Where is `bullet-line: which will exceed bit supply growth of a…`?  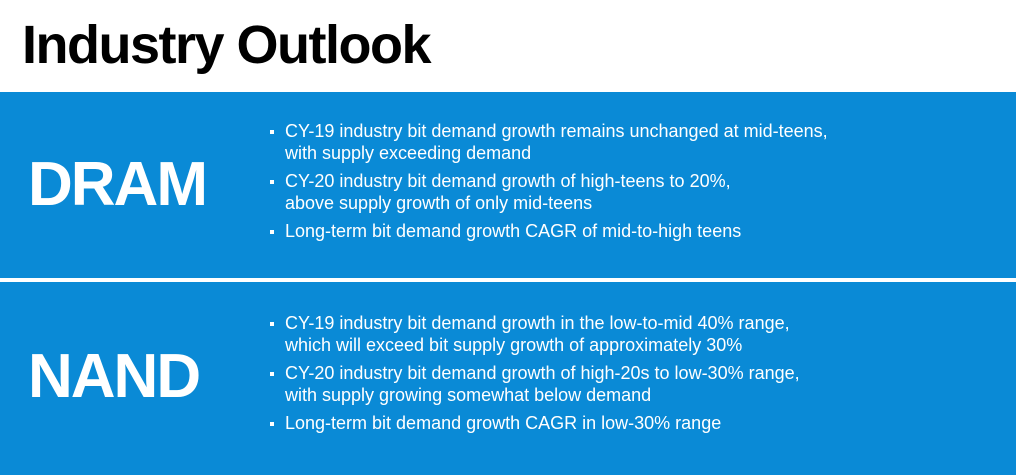 bullet-line: which will exceed bit supply growth of a… is located at coordinates (514, 345).